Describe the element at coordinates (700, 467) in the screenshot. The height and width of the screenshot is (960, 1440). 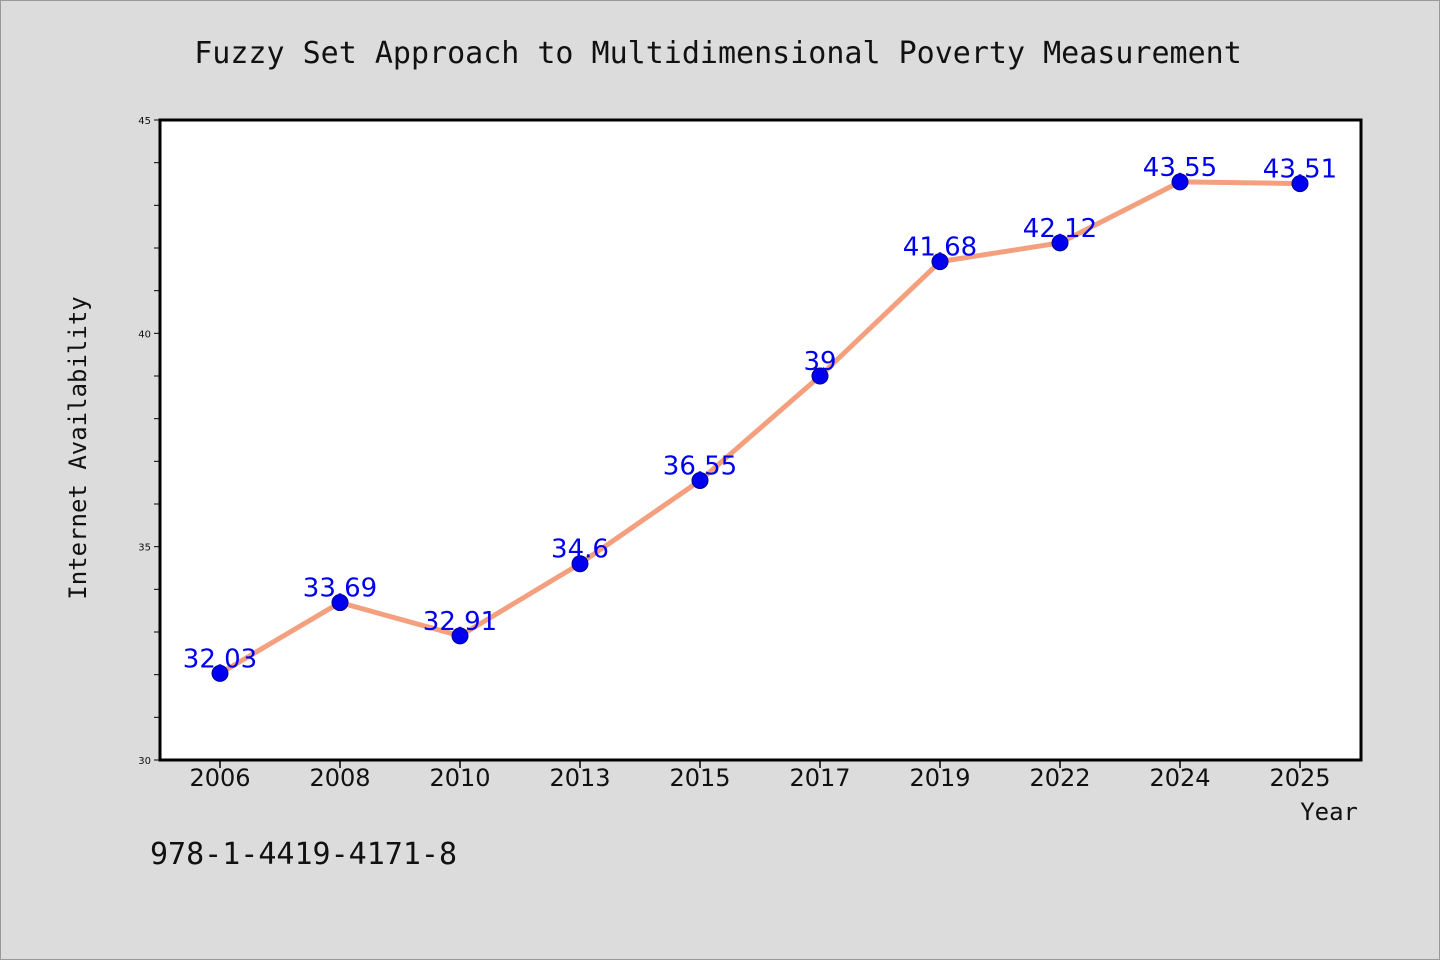
I see `data-label: 36.55` at that location.